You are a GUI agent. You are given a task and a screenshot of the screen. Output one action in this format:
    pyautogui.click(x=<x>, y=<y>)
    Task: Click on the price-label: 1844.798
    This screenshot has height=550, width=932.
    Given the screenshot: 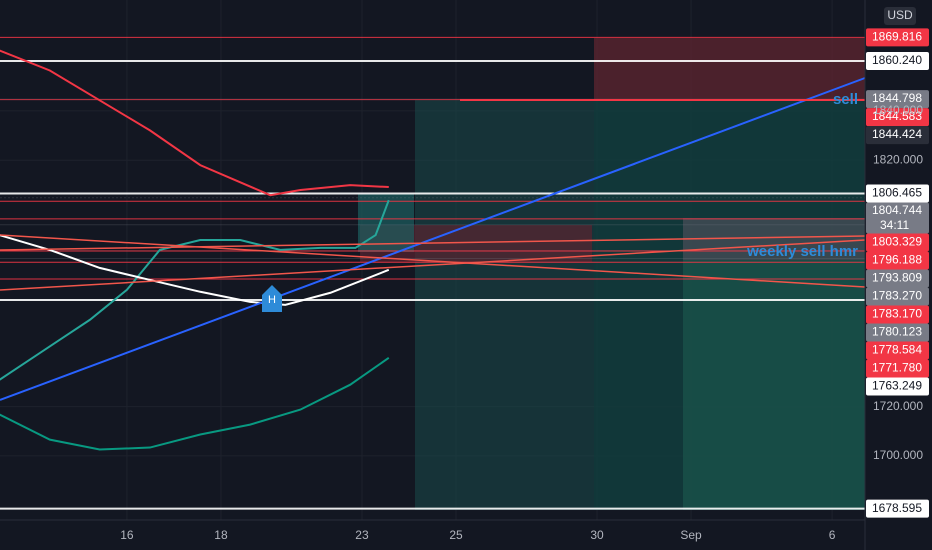 What is the action you would take?
    pyautogui.click(x=897, y=98)
    